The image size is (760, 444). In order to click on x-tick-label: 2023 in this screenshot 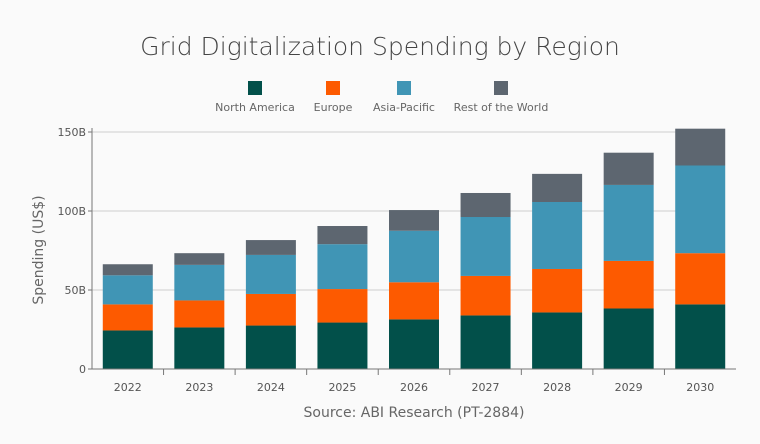, I will do `click(199, 387)`.